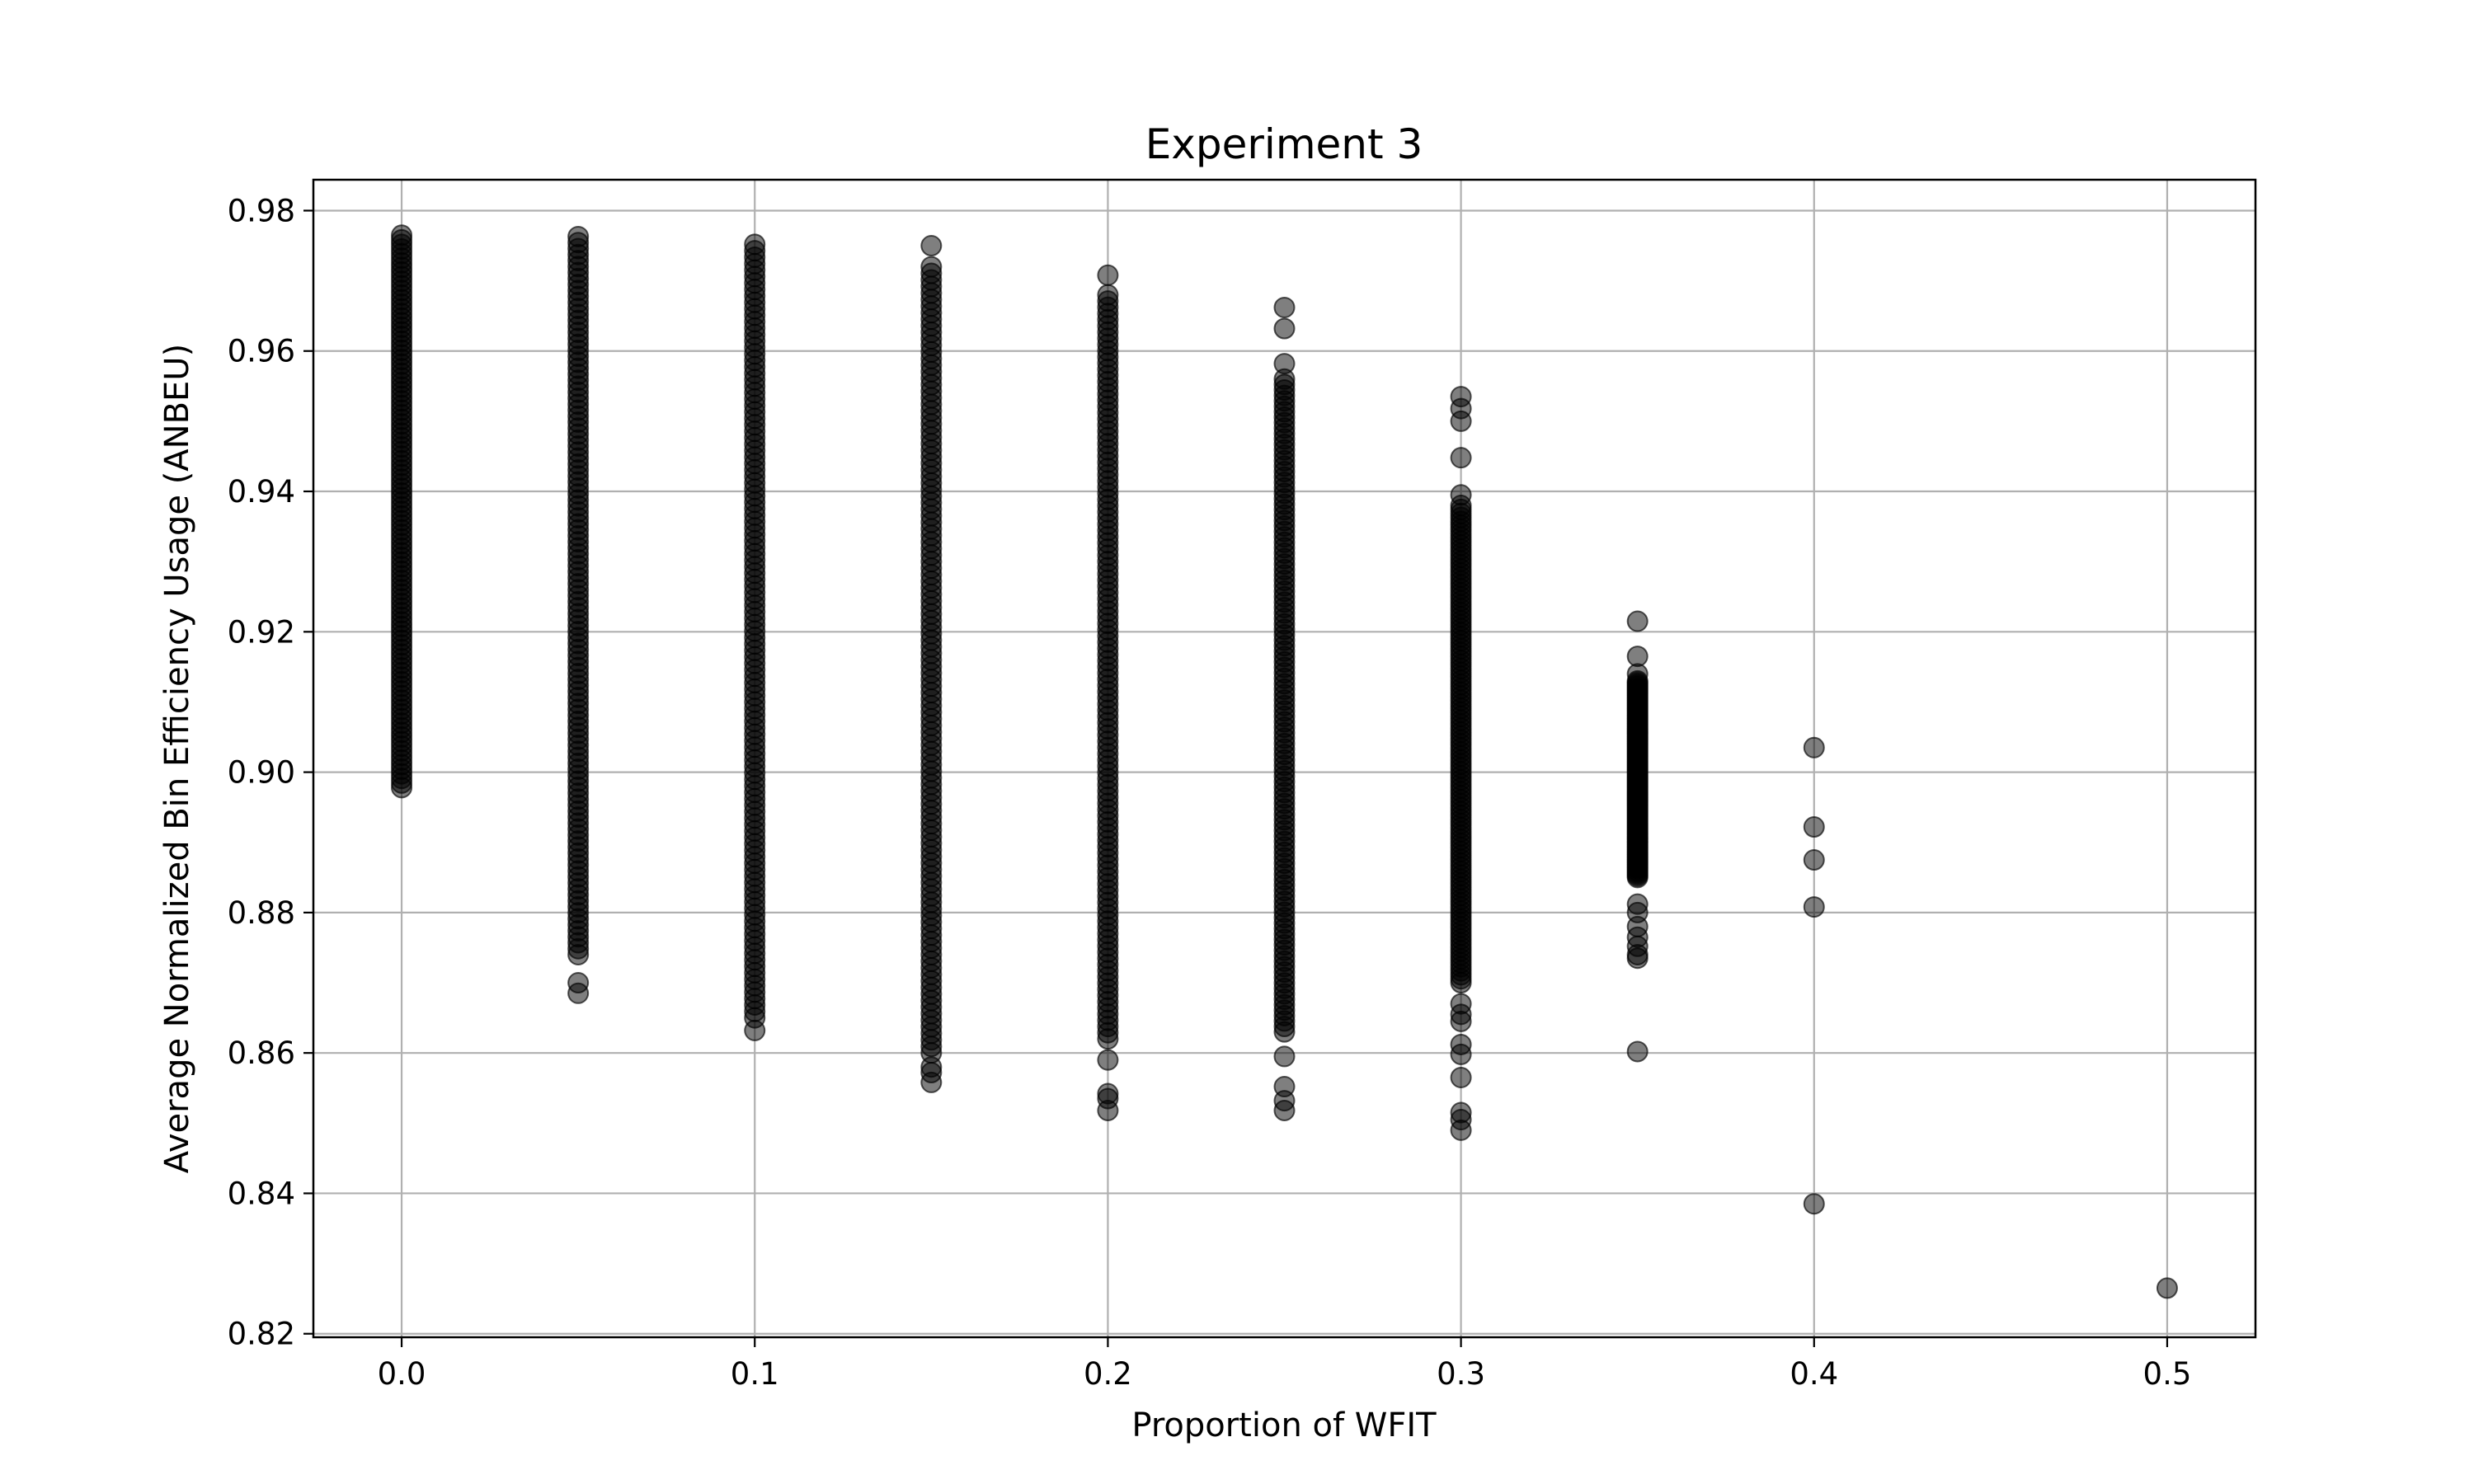 This screenshot has height=1484, width=2474. Describe the element at coordinates (1284, 1425) in the screenshot. I see `x-axis-label: Proportion of WFIT` at that location.